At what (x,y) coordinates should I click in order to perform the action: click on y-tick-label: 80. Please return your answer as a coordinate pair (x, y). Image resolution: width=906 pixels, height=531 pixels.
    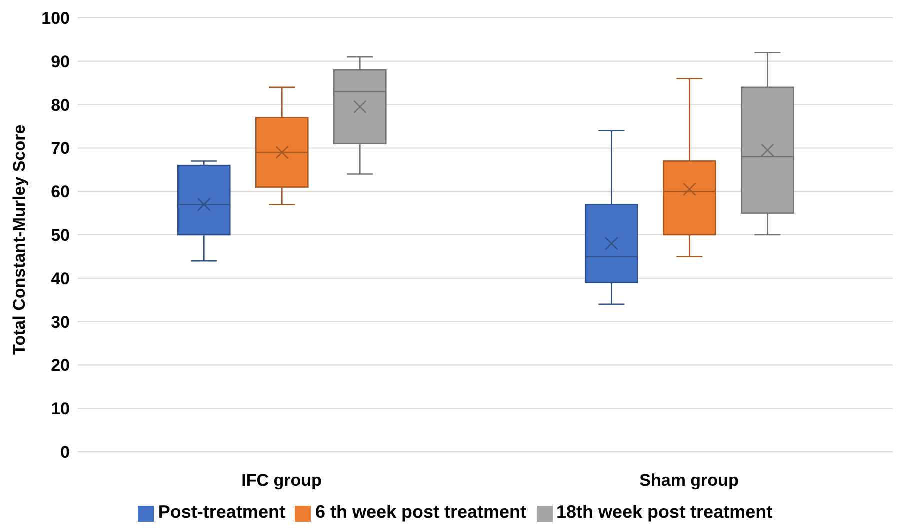
    Looking at the image, I should click on (60, 105).